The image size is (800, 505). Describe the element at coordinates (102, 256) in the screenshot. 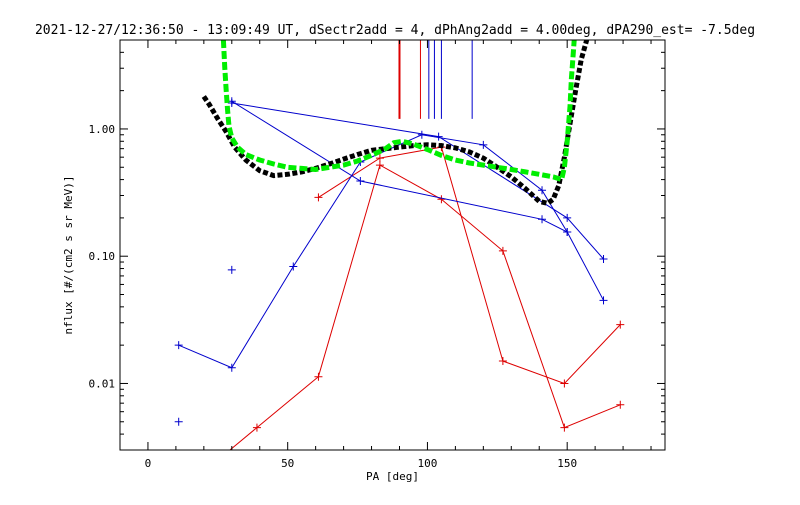

I see `y-tick-label-1: 0.10` at that location.